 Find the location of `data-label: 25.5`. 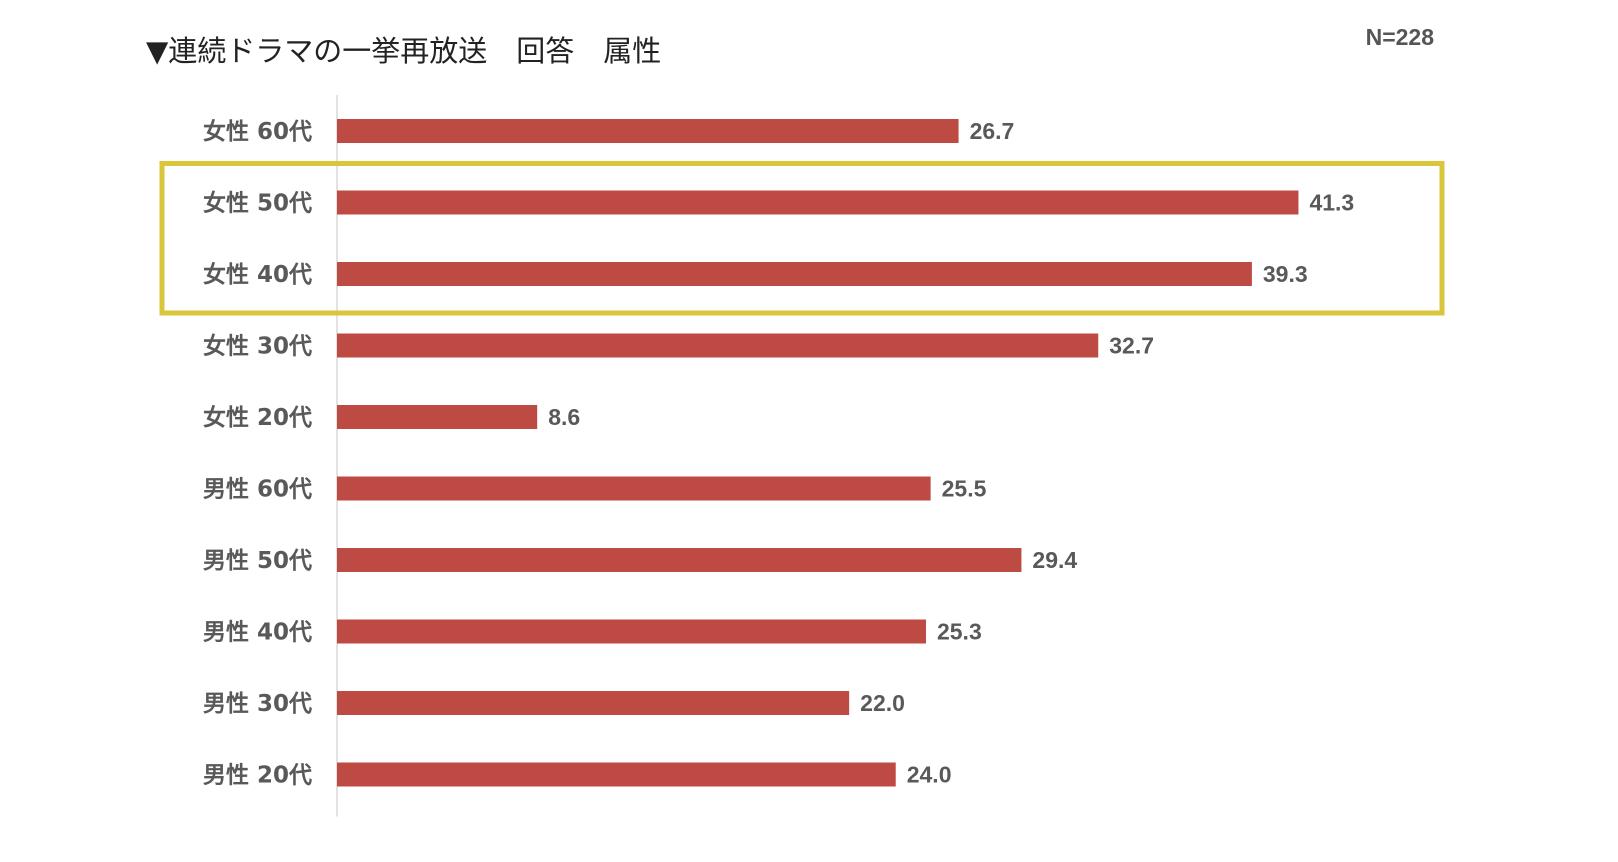

data-label: 25.5 is located at coordinates (964, 489).